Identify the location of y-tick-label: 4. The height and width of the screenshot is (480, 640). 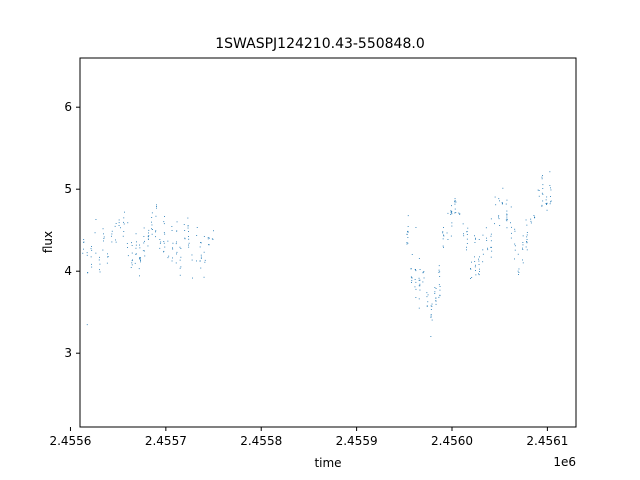
(68, 271).